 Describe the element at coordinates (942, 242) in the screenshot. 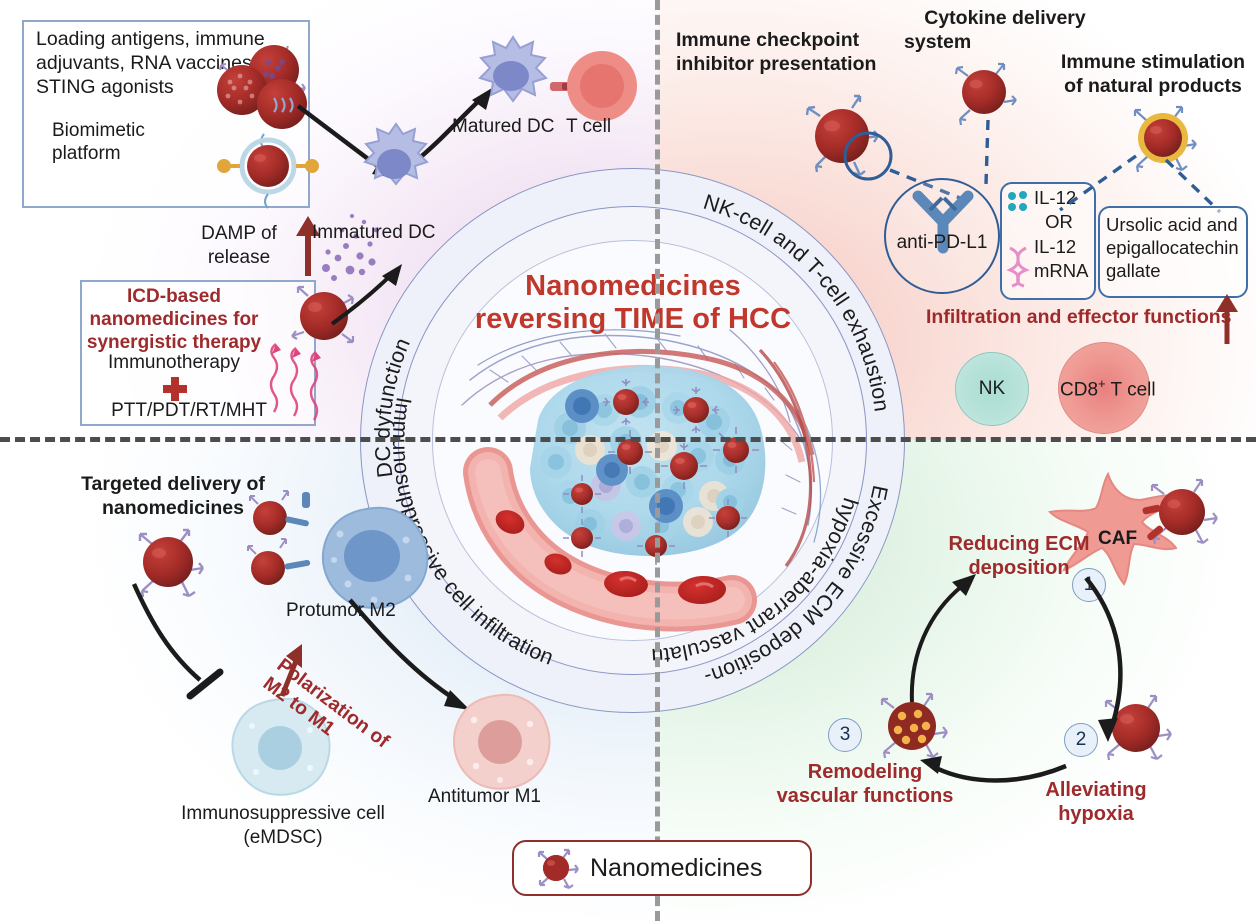

I see `anti-pd-l1-label: anti-PD-L1` at that location.